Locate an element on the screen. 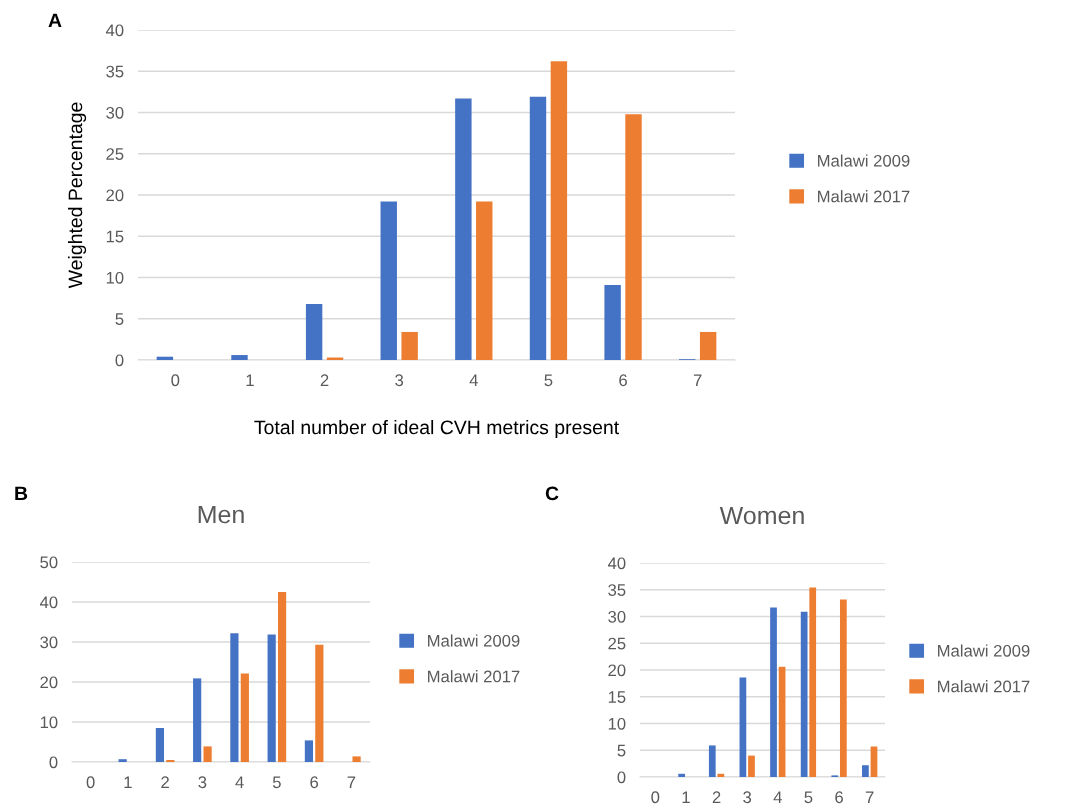 The height and width of the screenshot is (806, 1077). y-axis-title: Weighted Percentage is located at coordinates (77, 195).